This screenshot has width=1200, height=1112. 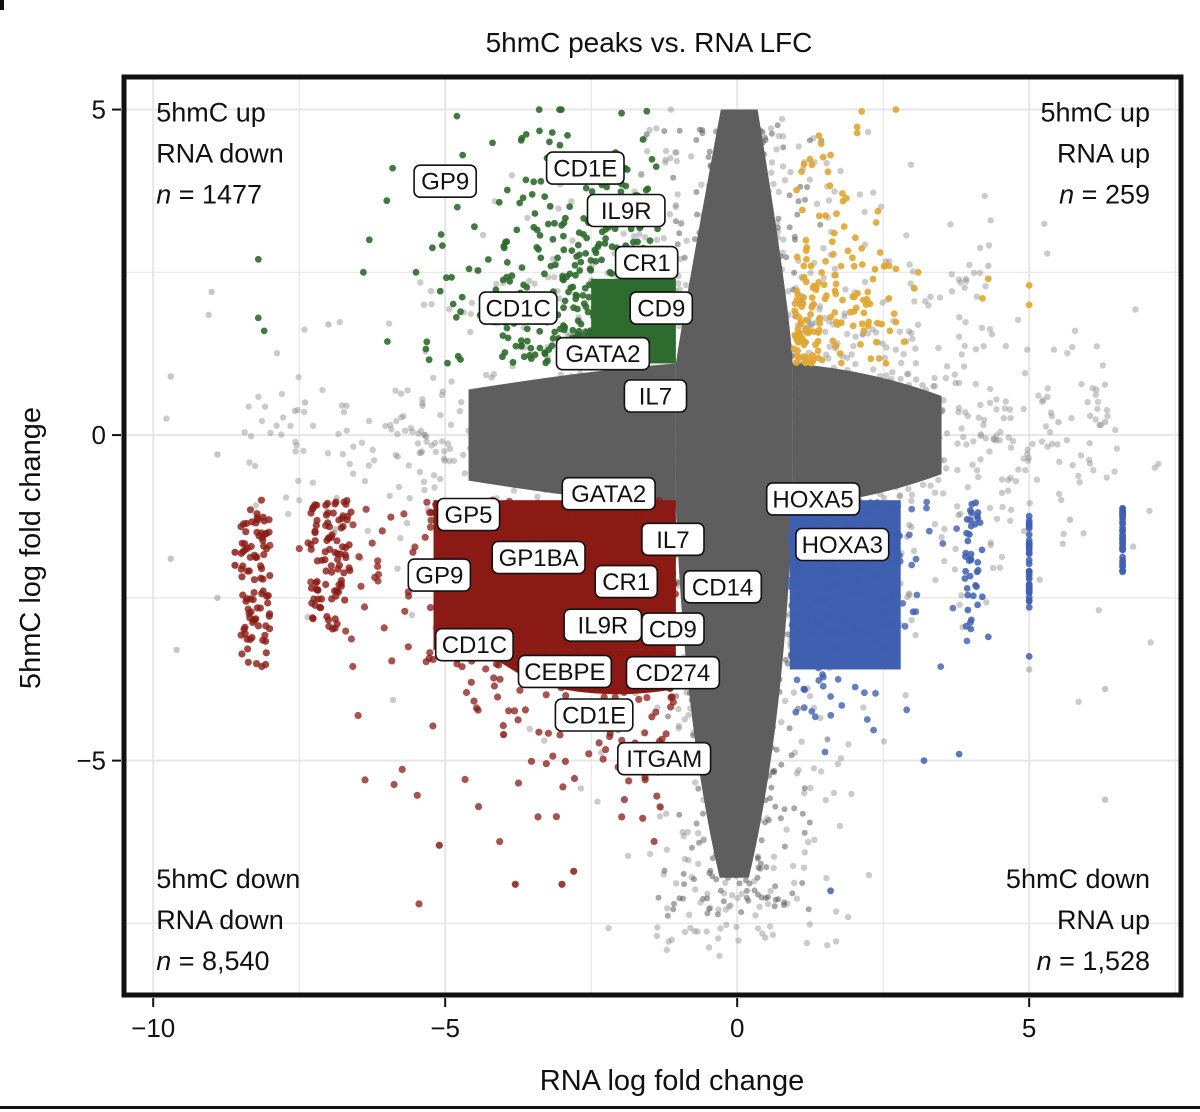 What do you see at coordinates (564, 672) in the screenshot?
I see `gene-label-text: CEBPE` at bounding box center [564, 672].